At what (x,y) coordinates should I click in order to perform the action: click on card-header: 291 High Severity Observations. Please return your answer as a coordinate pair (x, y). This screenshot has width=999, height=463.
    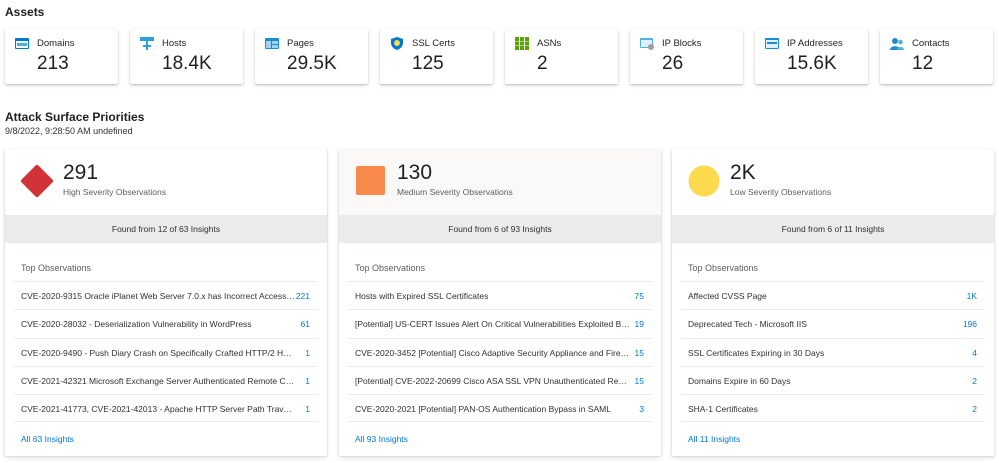
    Looking at the image, I should click on (166, 182).